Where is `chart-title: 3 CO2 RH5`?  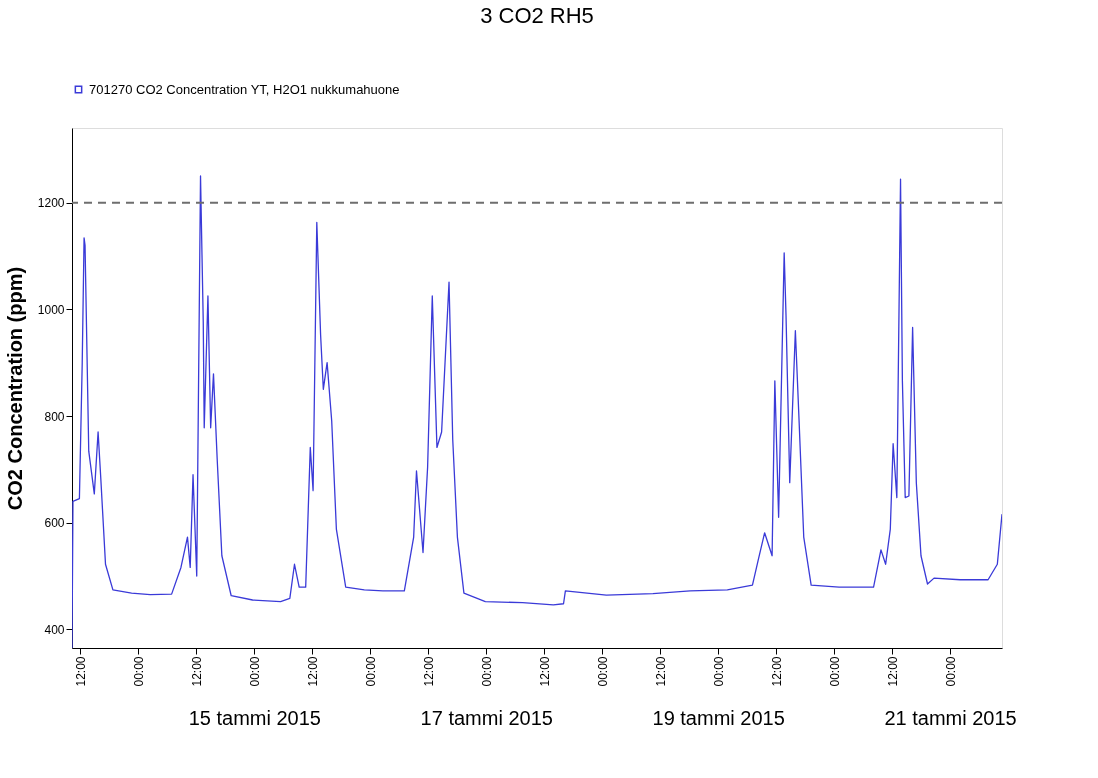
chart-title: 3 CO2 RH5 is located at coordinates (537, 15).